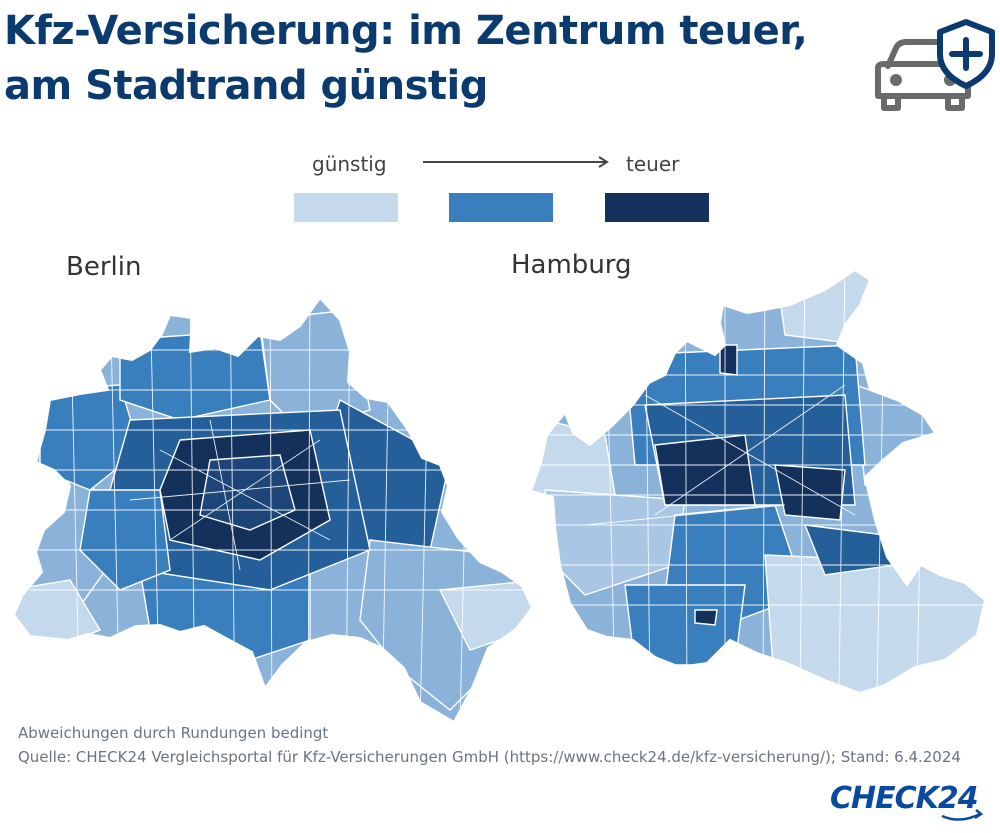 The height and width of the screenshot is (833, 1000). Describe the element at coordinates (571, 265) in the screenshot. I see `hamburg-label: Hamburg` at that location.